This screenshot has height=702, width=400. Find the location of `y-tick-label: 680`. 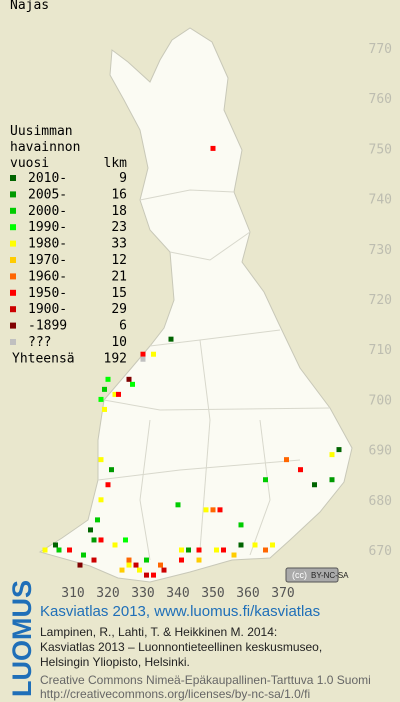

y-tick-label: 680 is located at coordinates (380, 501).